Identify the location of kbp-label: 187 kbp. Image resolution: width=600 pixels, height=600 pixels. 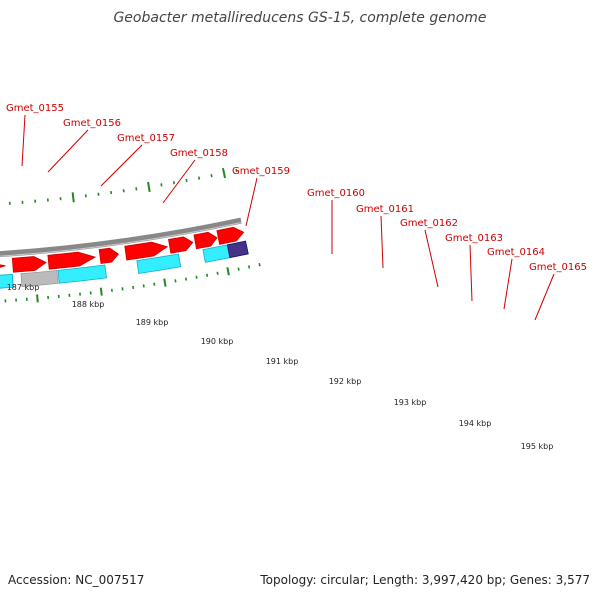
(23, 287).